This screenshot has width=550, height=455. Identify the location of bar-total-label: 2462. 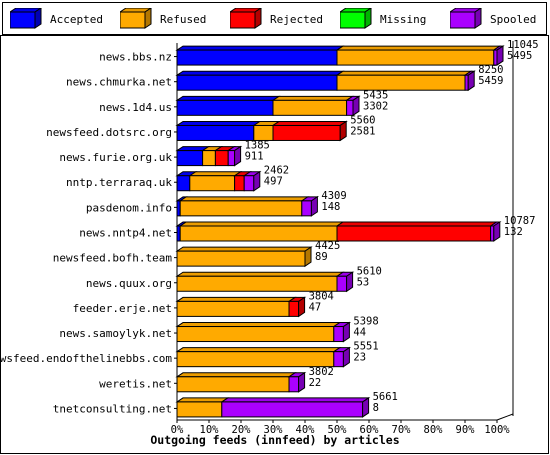
(276, 171).